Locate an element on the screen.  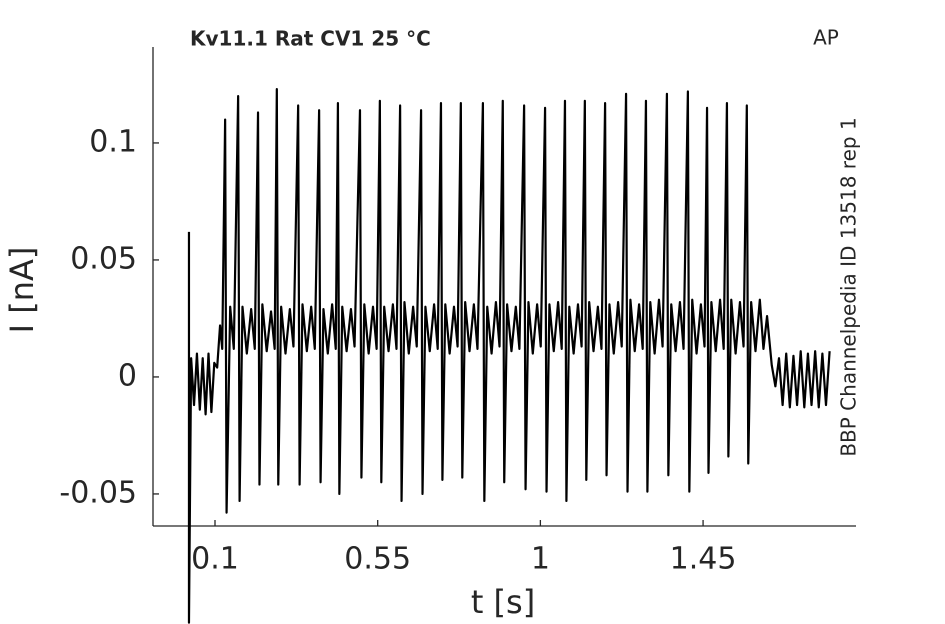
chart-title: Kv11.1 Rat CV1 25 °C is located at coordinates (310, 39).